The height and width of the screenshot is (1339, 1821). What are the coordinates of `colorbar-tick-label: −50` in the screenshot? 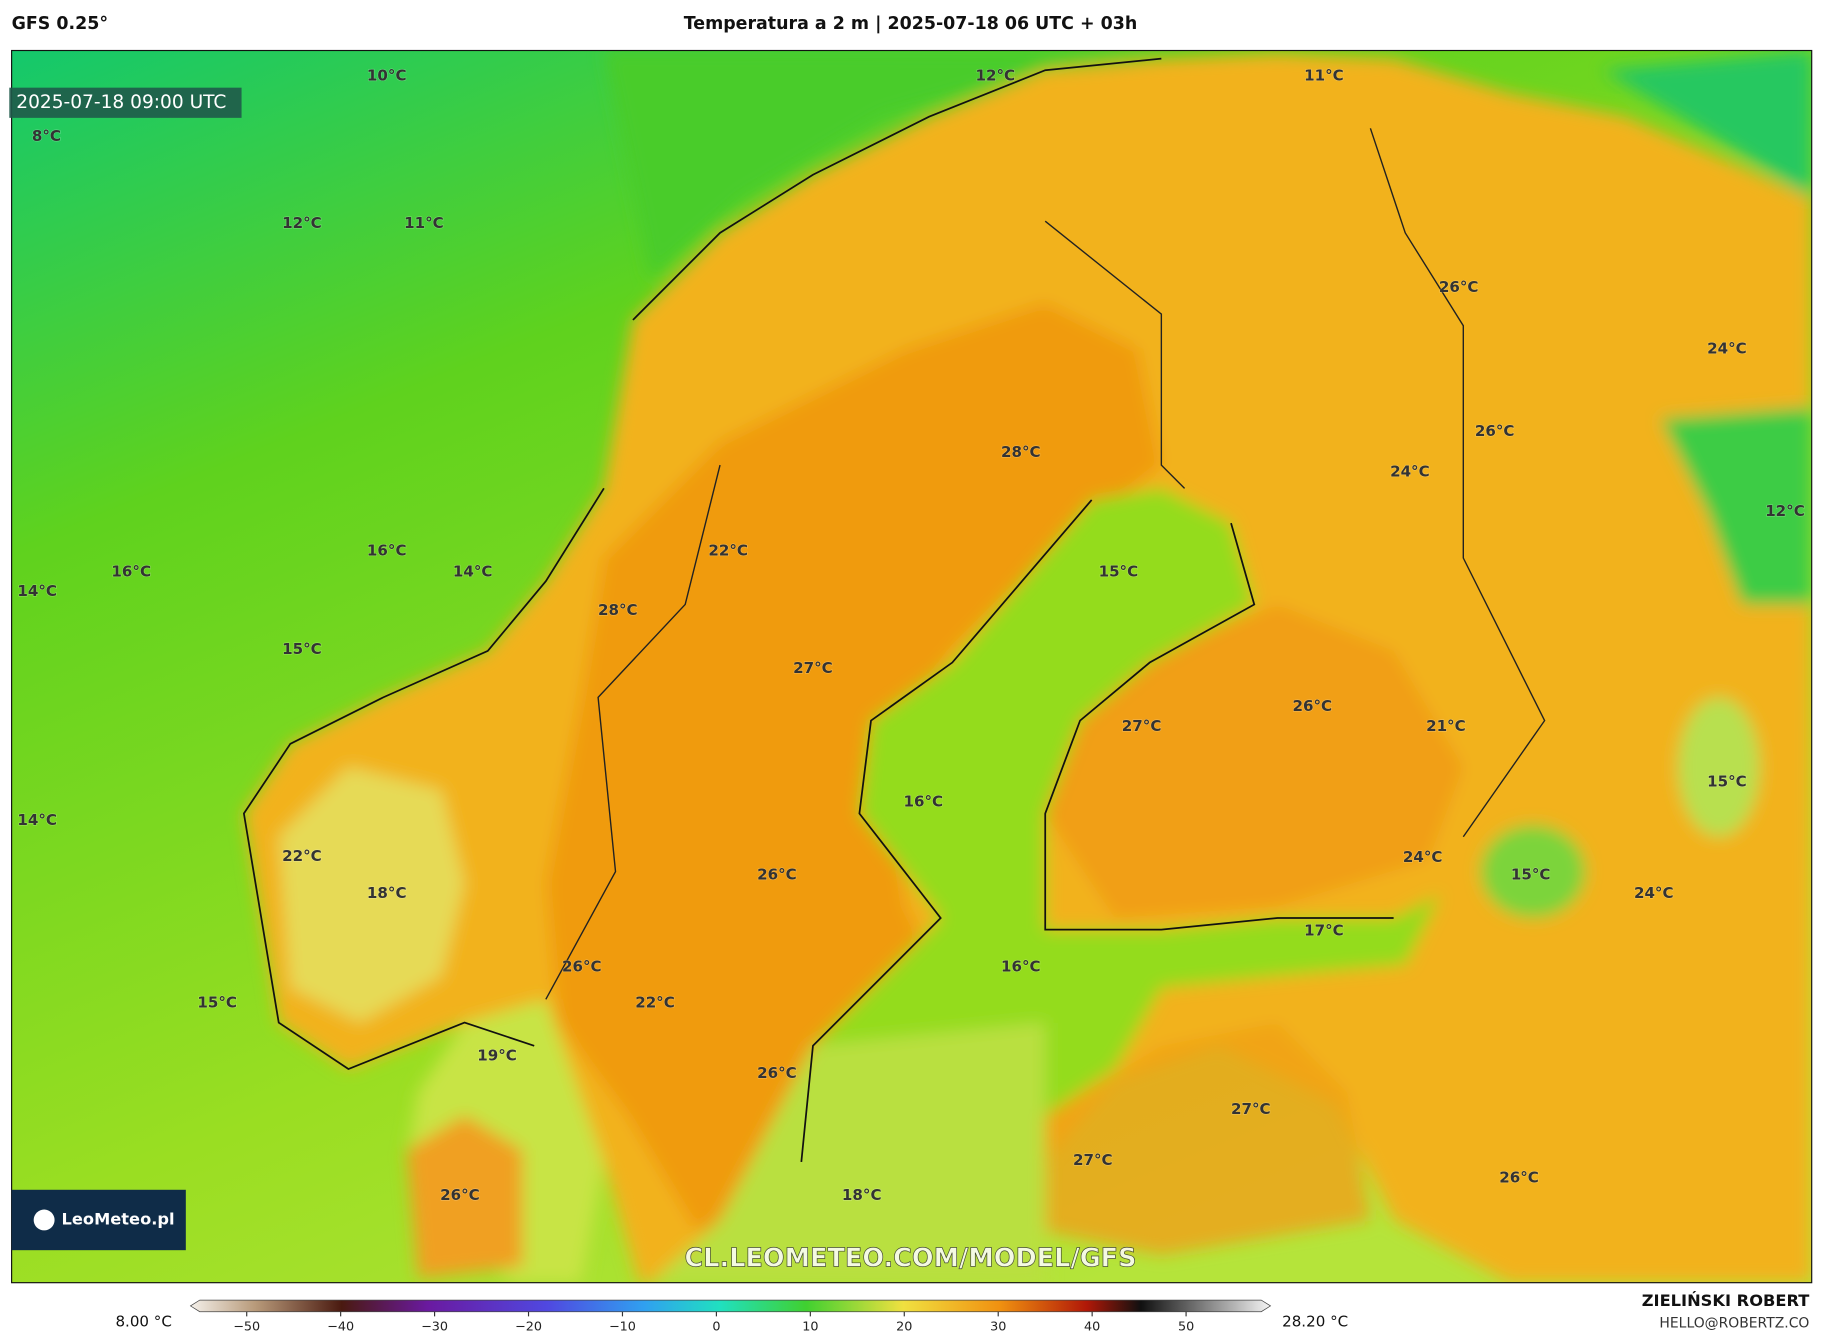 It's located at (246, 1326).